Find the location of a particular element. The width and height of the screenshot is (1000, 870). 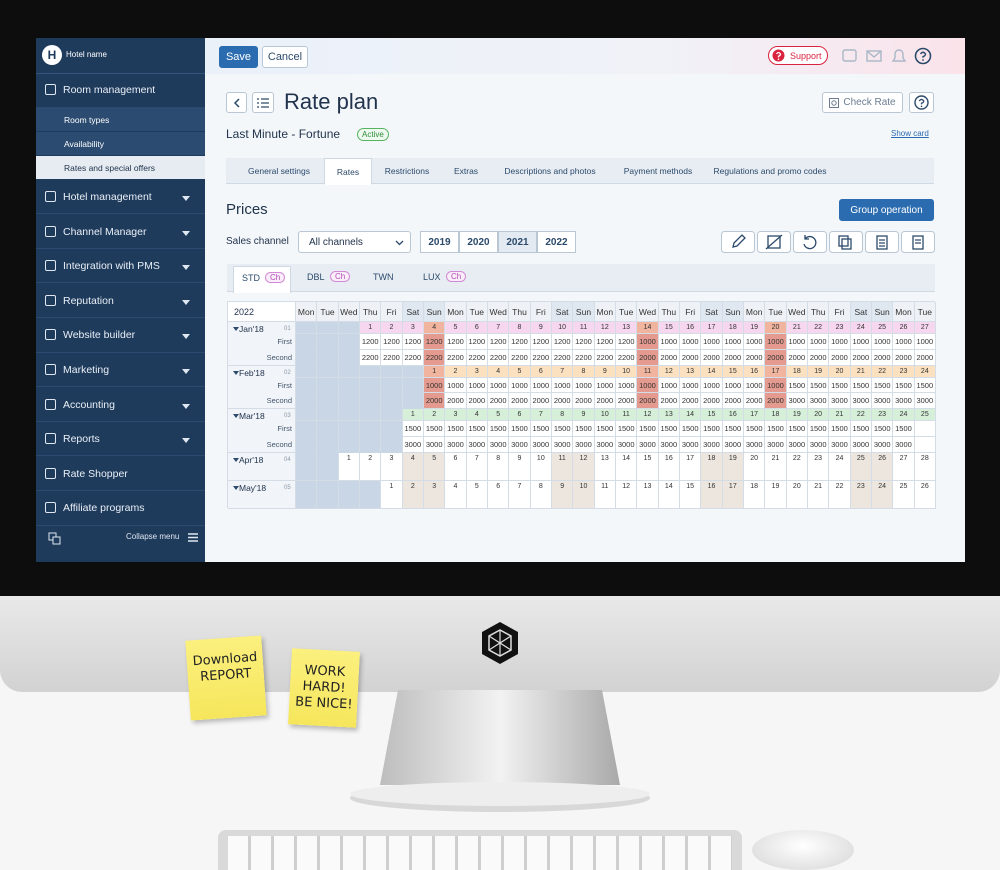

month-code: 04 is located at coordinates (287, 459).